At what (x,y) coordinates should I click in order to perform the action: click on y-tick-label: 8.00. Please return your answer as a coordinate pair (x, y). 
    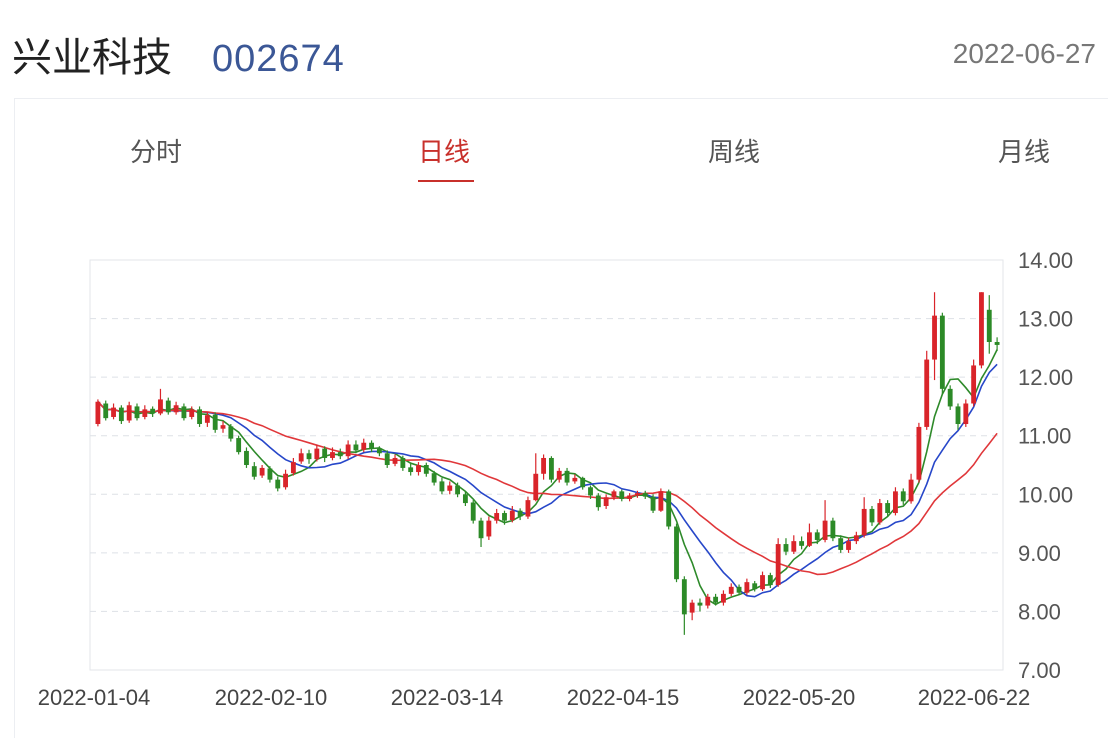
    Looking at the image, I should click on (1039, 611).